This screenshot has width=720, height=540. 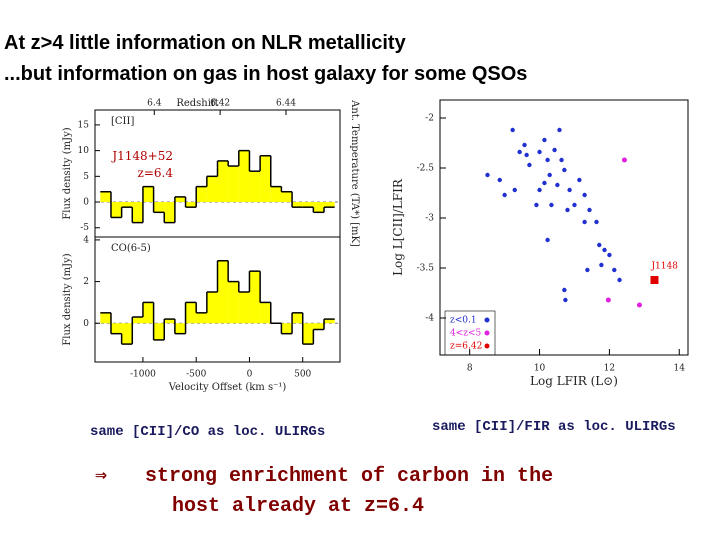 I want to click on x-tick-label: -500, so click(x=196, y=375).